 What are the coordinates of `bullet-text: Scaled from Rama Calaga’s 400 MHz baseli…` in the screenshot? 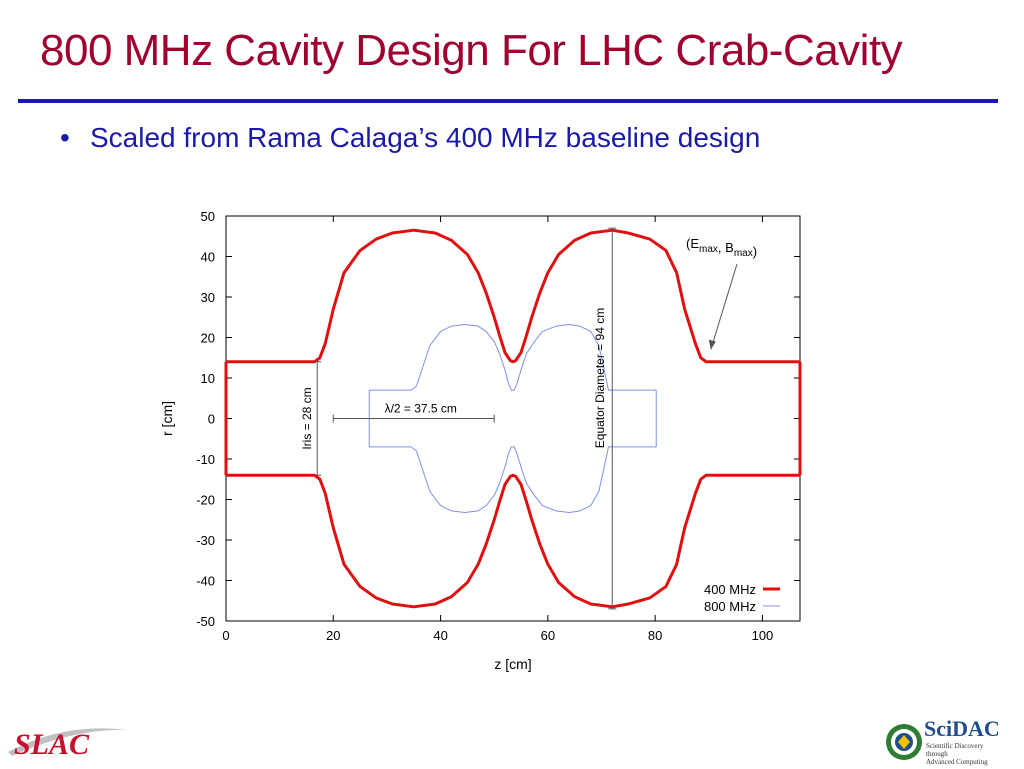 It's located at (425, 137).